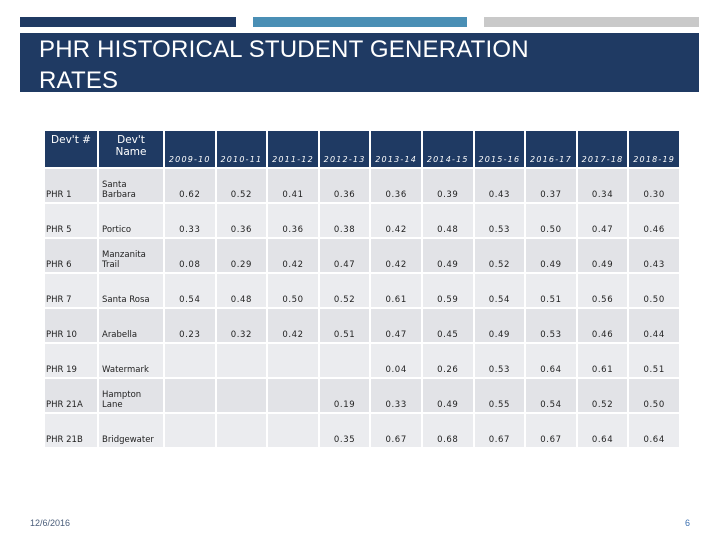 This screenshot has height=540, width=720. I want to click on header-devt-id: Dev't #, so click(71, 149).